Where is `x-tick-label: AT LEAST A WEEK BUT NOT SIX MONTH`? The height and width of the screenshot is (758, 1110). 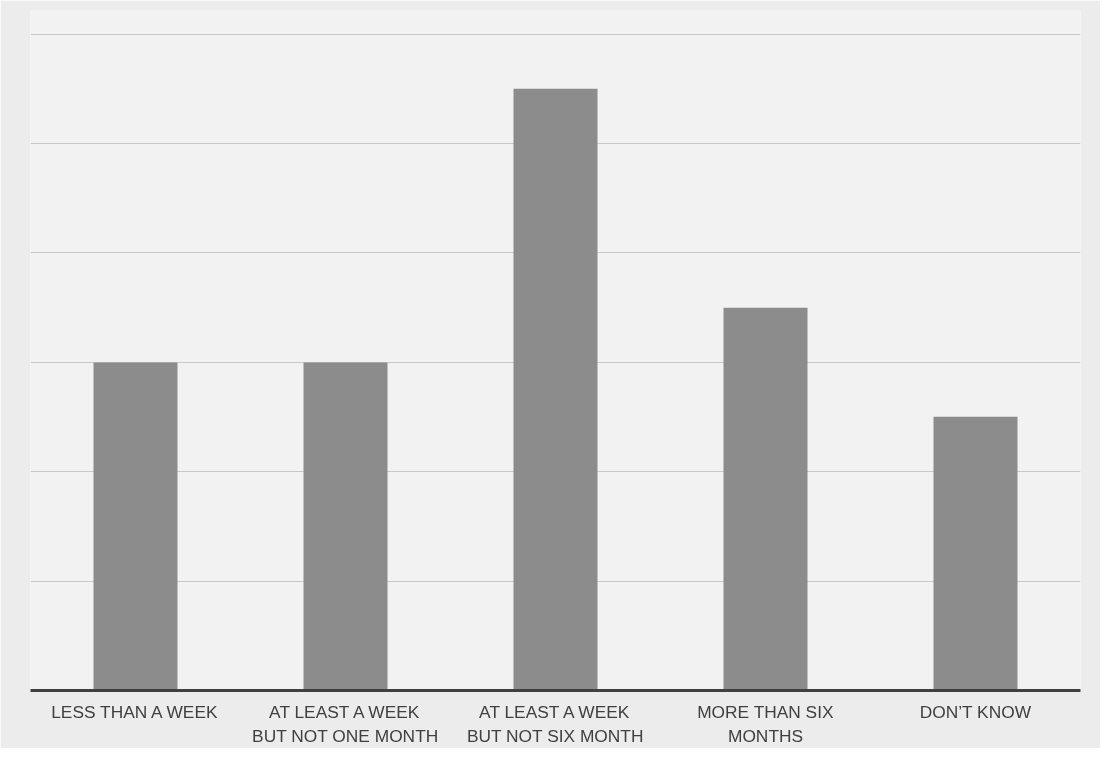 x-tick-label: AT LEAST A WEEK BUT NOT SIX MONTH is located at coordinates (555, 723).